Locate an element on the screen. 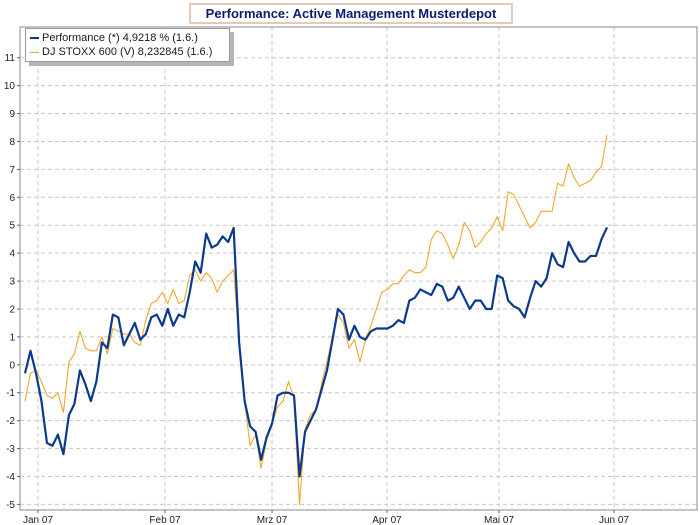 The image size is (700, 525). legend-swatch-stoxx is located at coordinates (34, 52).